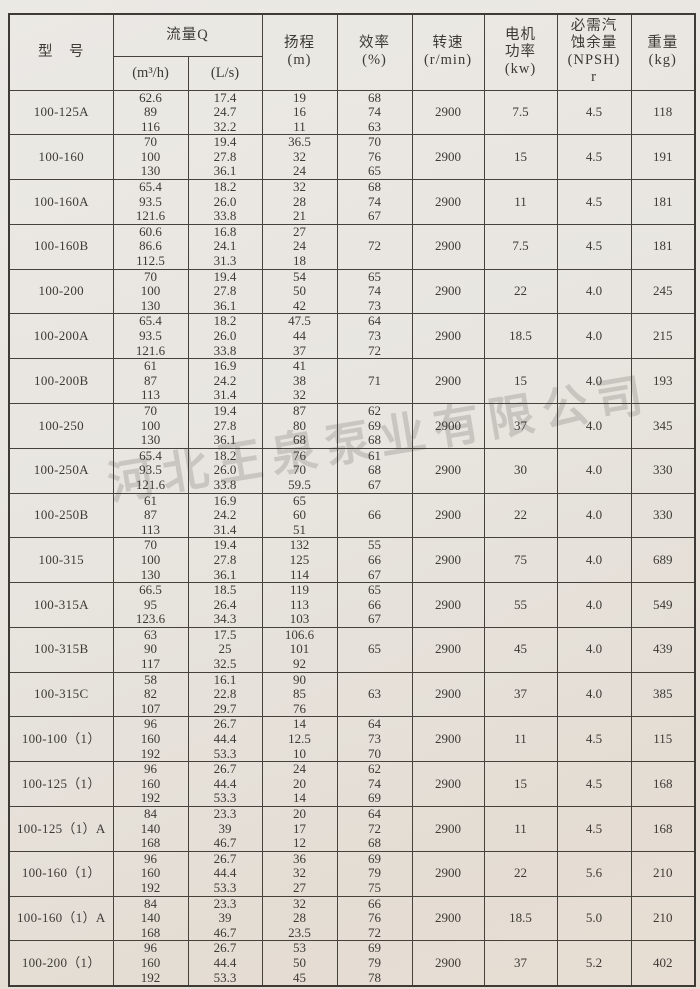 This screenshot has width=700, height=989. What do you see at coordinates (374, 739) in the screenshot?
I see `cell-efficiency: 64 73 70` at bounding box center [374, 739].